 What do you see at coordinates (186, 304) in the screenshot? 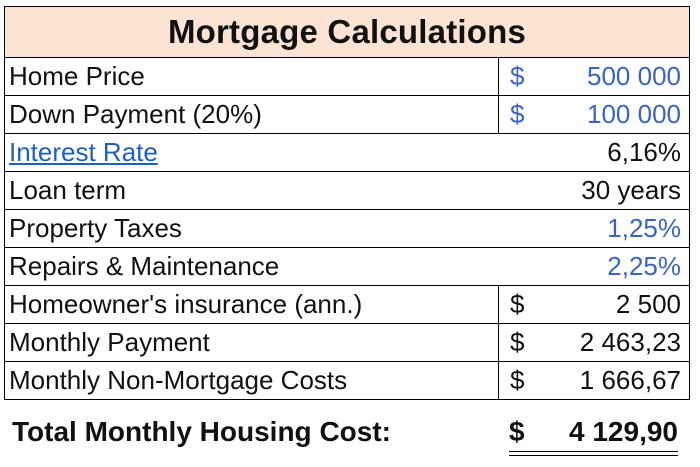
I see `row-label: Homeowner's insurance (ann.)` at bounding box center [186, 304].